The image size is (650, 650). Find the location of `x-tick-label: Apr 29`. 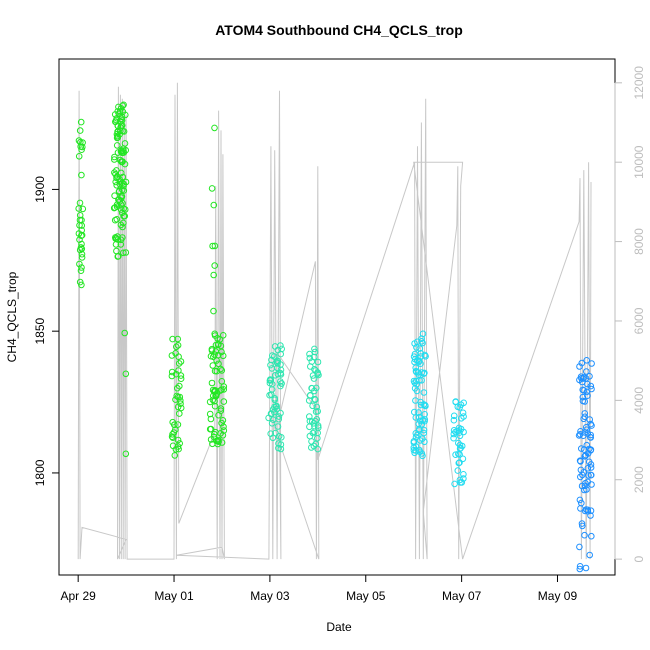

x-tick-label: Apr 29 is located at coordinates (78, 596).